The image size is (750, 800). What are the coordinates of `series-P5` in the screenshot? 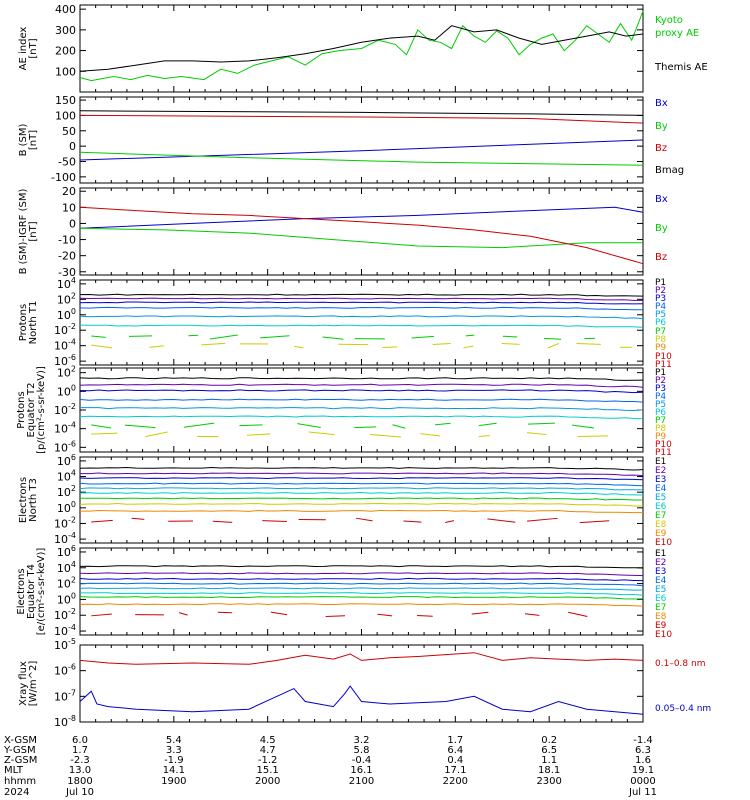 It's located at (361, 317).